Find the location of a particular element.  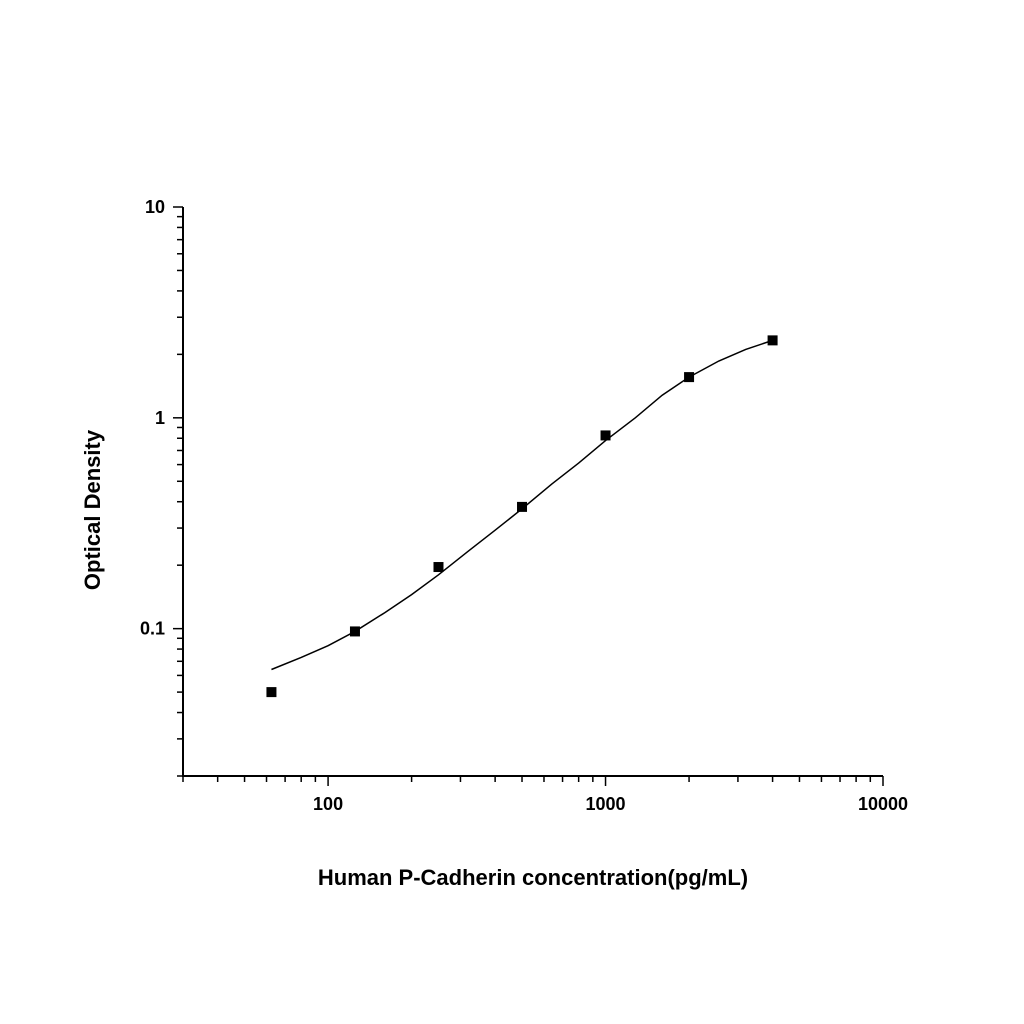

x-tick-label: 10000 is located at coordinates (883, 804).